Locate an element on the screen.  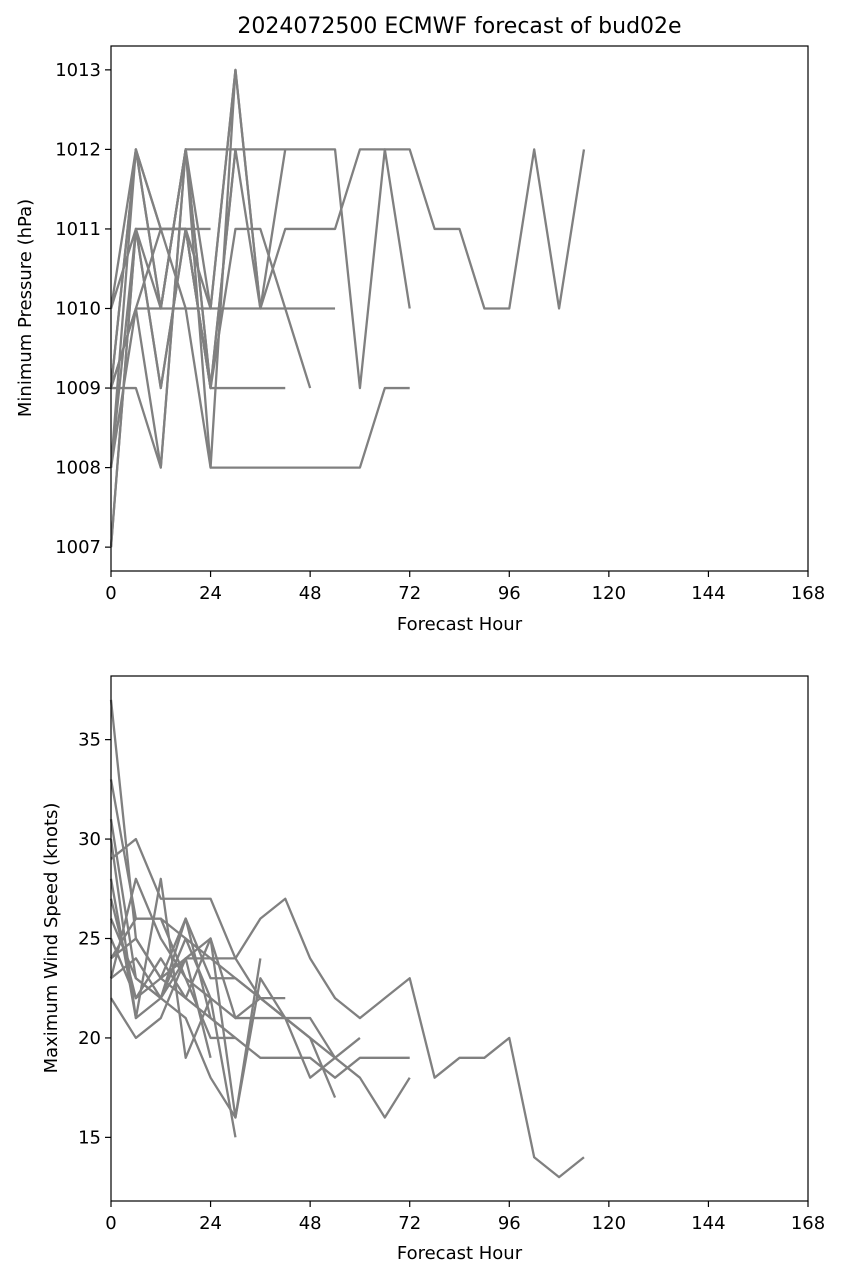
pressure-y-tick-label: 1013 is located at coordinates (78, 70).